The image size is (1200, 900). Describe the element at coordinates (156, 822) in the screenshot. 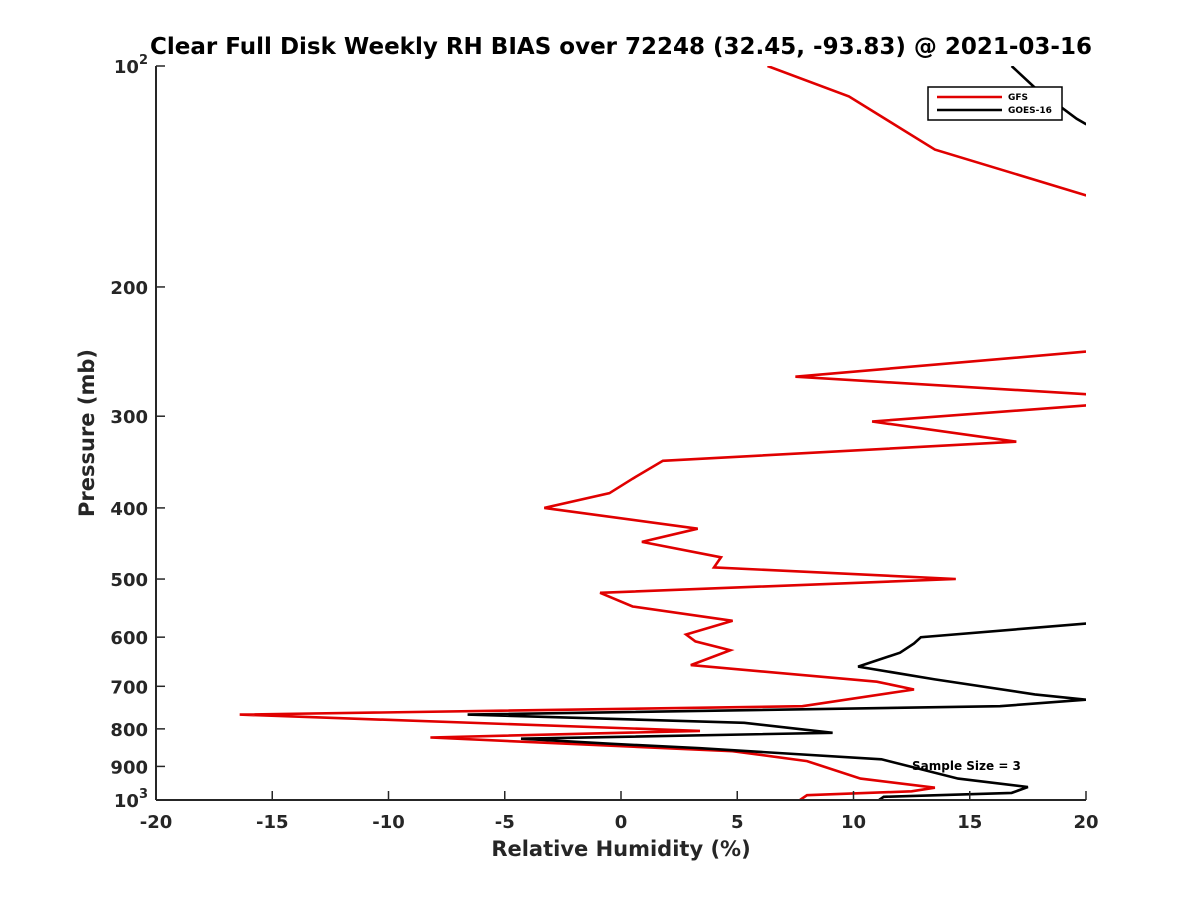

I see `x-tick-label: -20` at that location.